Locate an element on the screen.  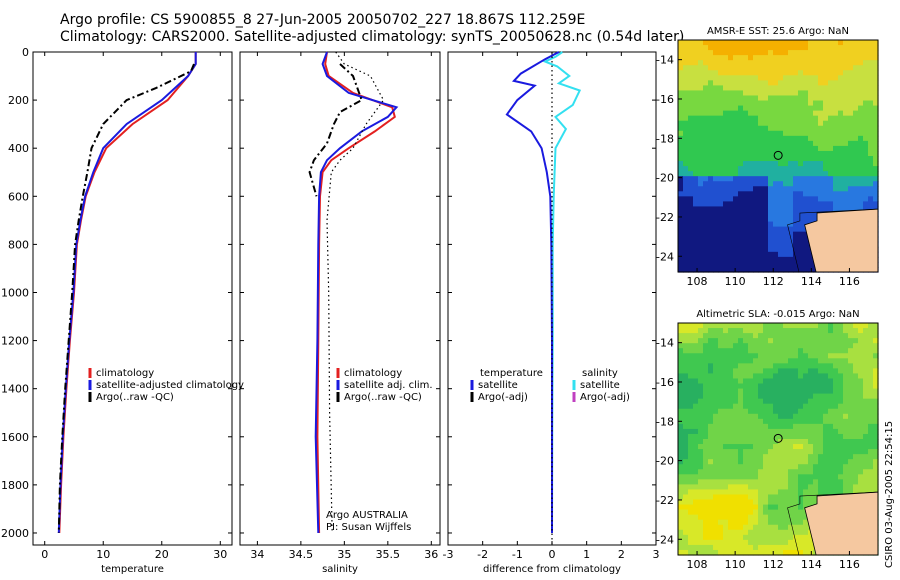
float-position-marker is located at coordinates (778, 155).